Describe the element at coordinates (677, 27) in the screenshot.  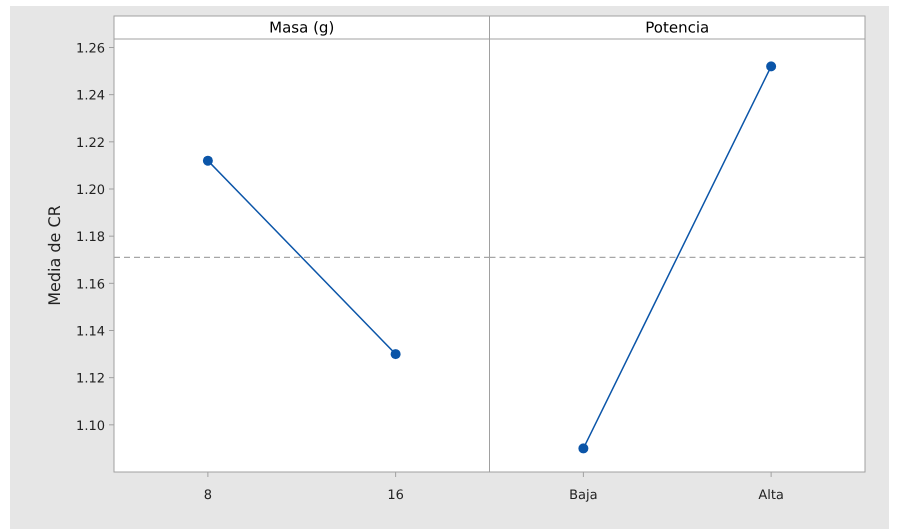
I see `chart-title: Potencia` at that location.